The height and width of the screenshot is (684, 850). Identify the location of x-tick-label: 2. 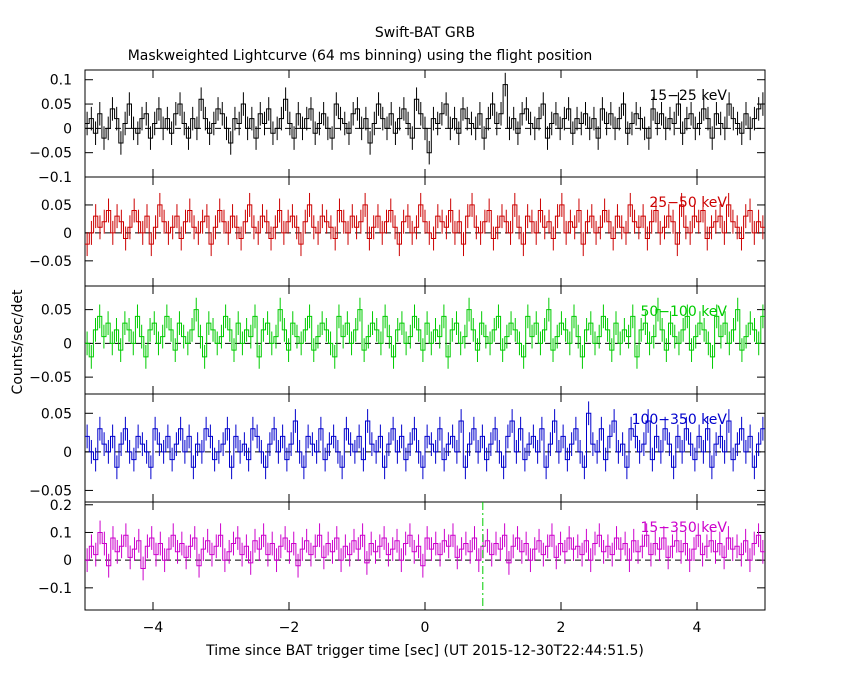
(561, 628).